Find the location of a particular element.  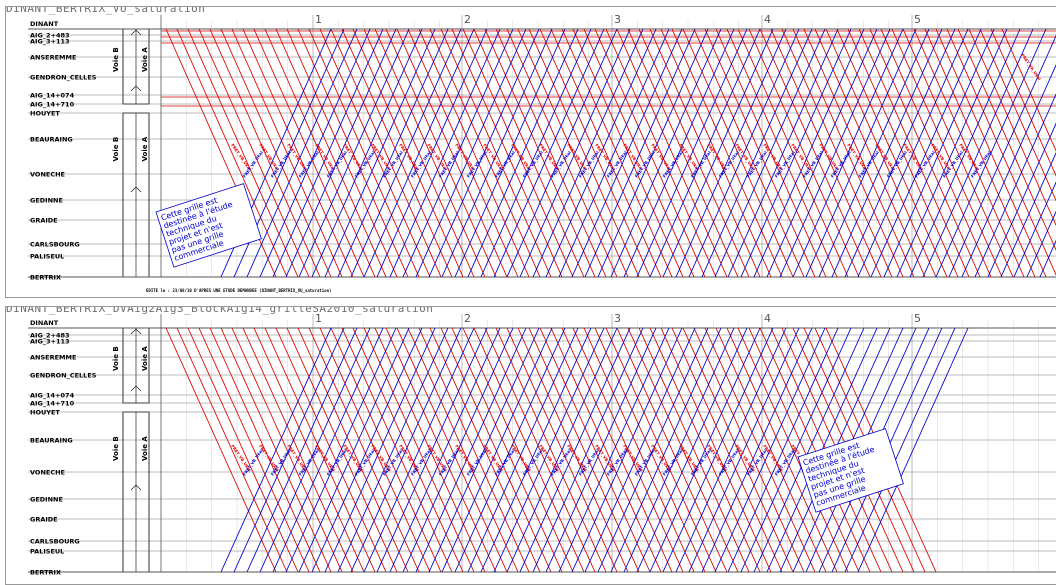

station-label: ANSEREMME is located at coordinates (53, 58).